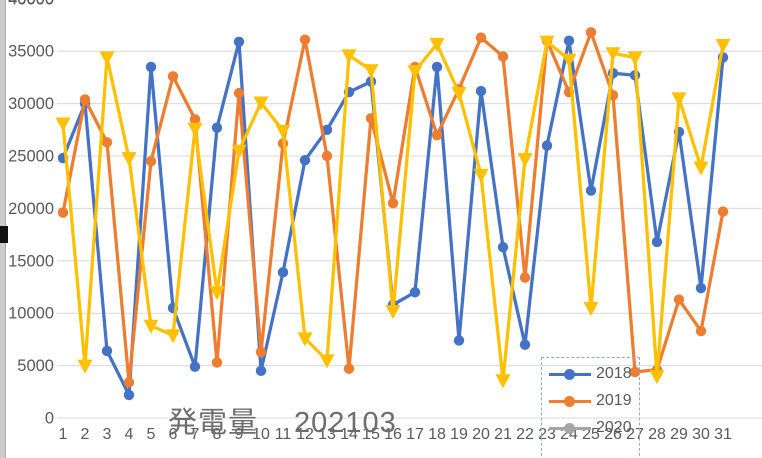 The image size is (762, 458). Describe the element at coordinates (261, 352) in the screenshot. I see `data-point-2019-day10` at that location.